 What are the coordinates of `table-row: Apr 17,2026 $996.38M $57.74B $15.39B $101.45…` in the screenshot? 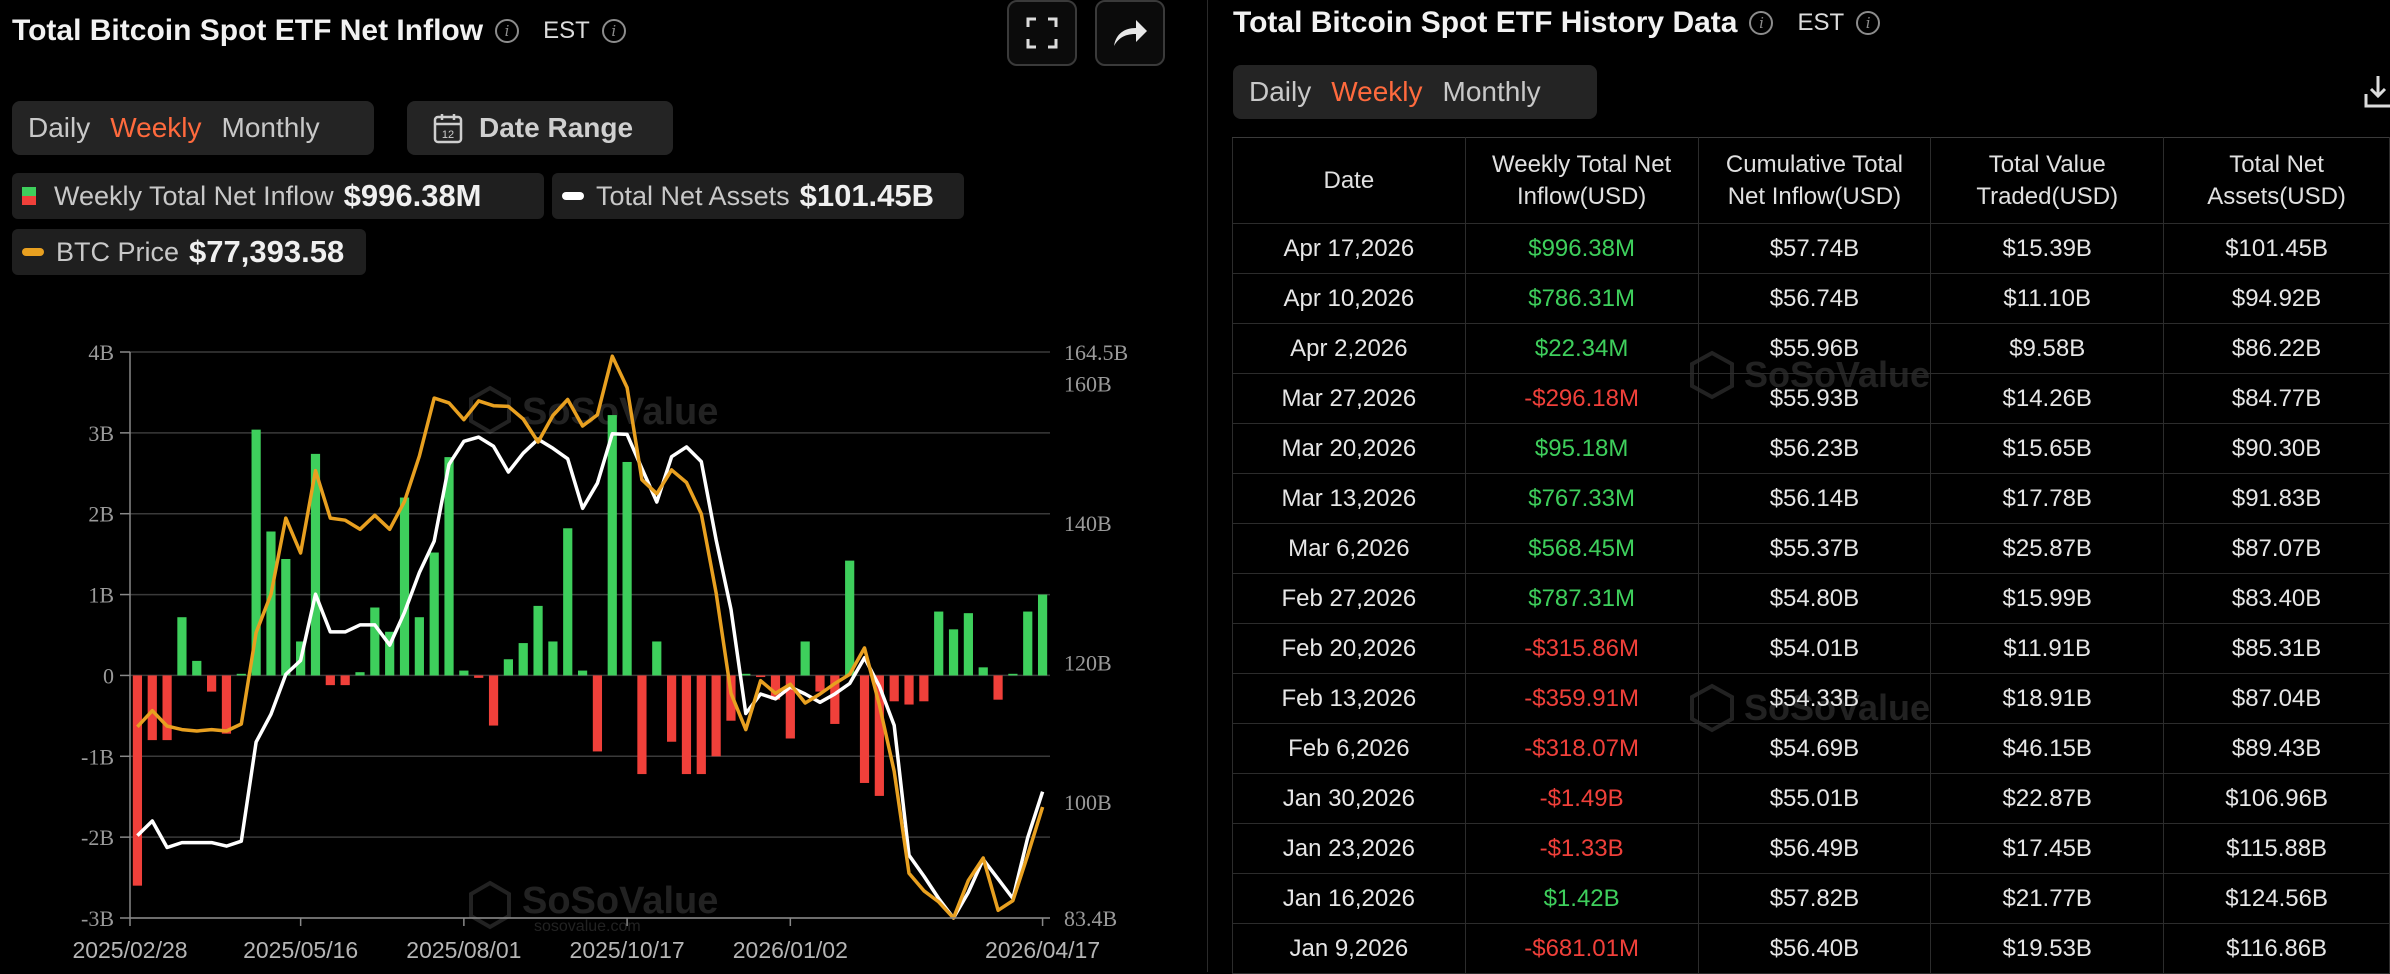 It's located at (1811, 248).